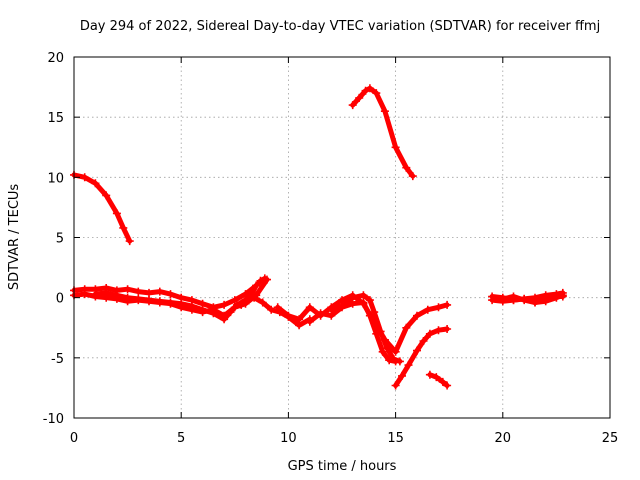 This screenshot has height=480, width=640. I want to click on x-tick-label: 15, so click(395, 438).